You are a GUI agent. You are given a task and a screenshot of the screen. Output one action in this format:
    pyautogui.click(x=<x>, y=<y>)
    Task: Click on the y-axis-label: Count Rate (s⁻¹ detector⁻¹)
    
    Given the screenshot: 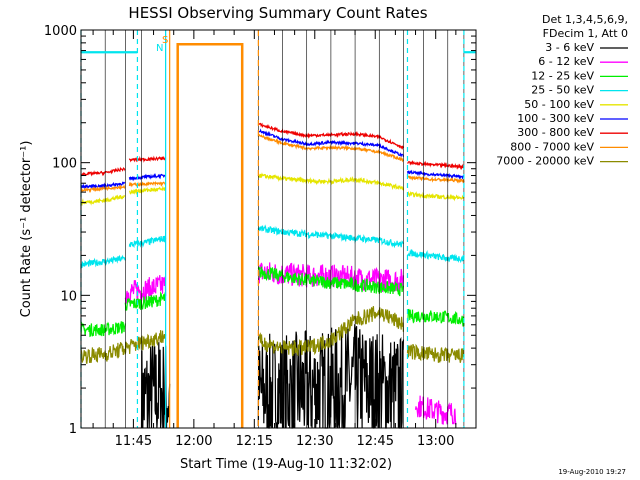 What is the action you would take?
    pyautogui.click(x=26, y=229)
    